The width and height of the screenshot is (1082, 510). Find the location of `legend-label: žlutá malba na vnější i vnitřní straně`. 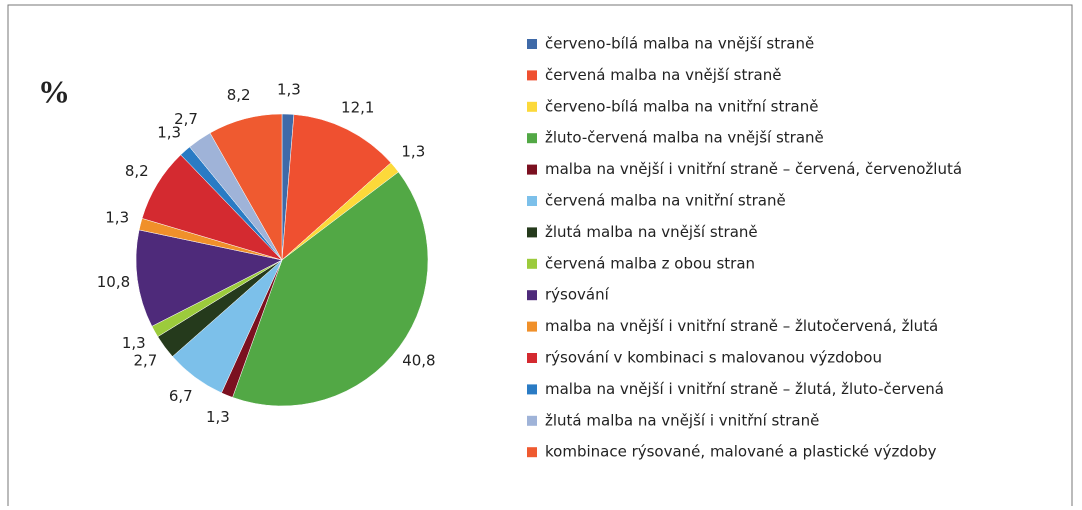

legend-label: žlutá malba na vnější i vnitřní straně is located at coordinates (682, 420).